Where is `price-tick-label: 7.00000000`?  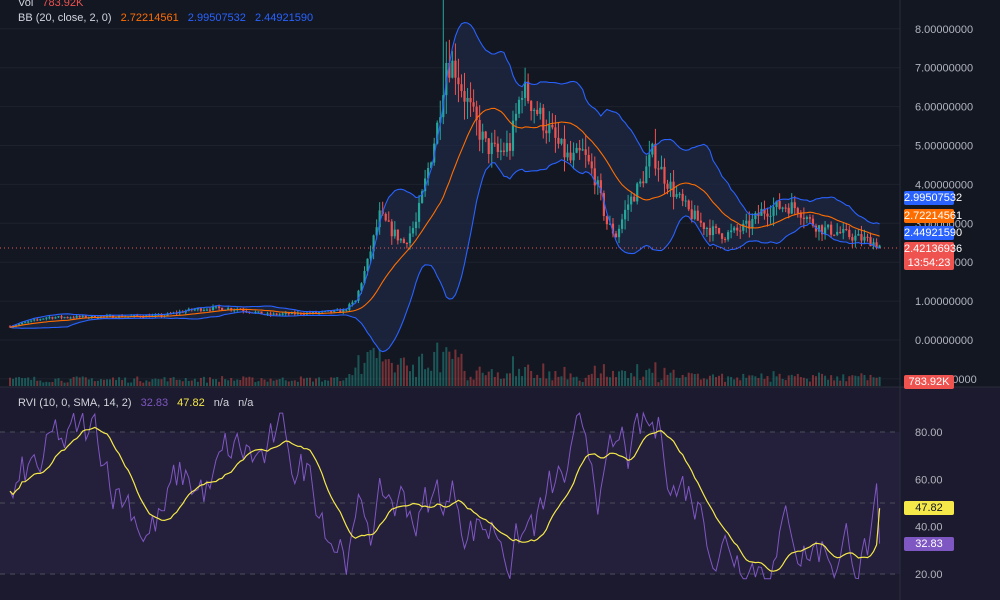 price-tick-label: 7.00000000 is located at coordinates (944, 69).